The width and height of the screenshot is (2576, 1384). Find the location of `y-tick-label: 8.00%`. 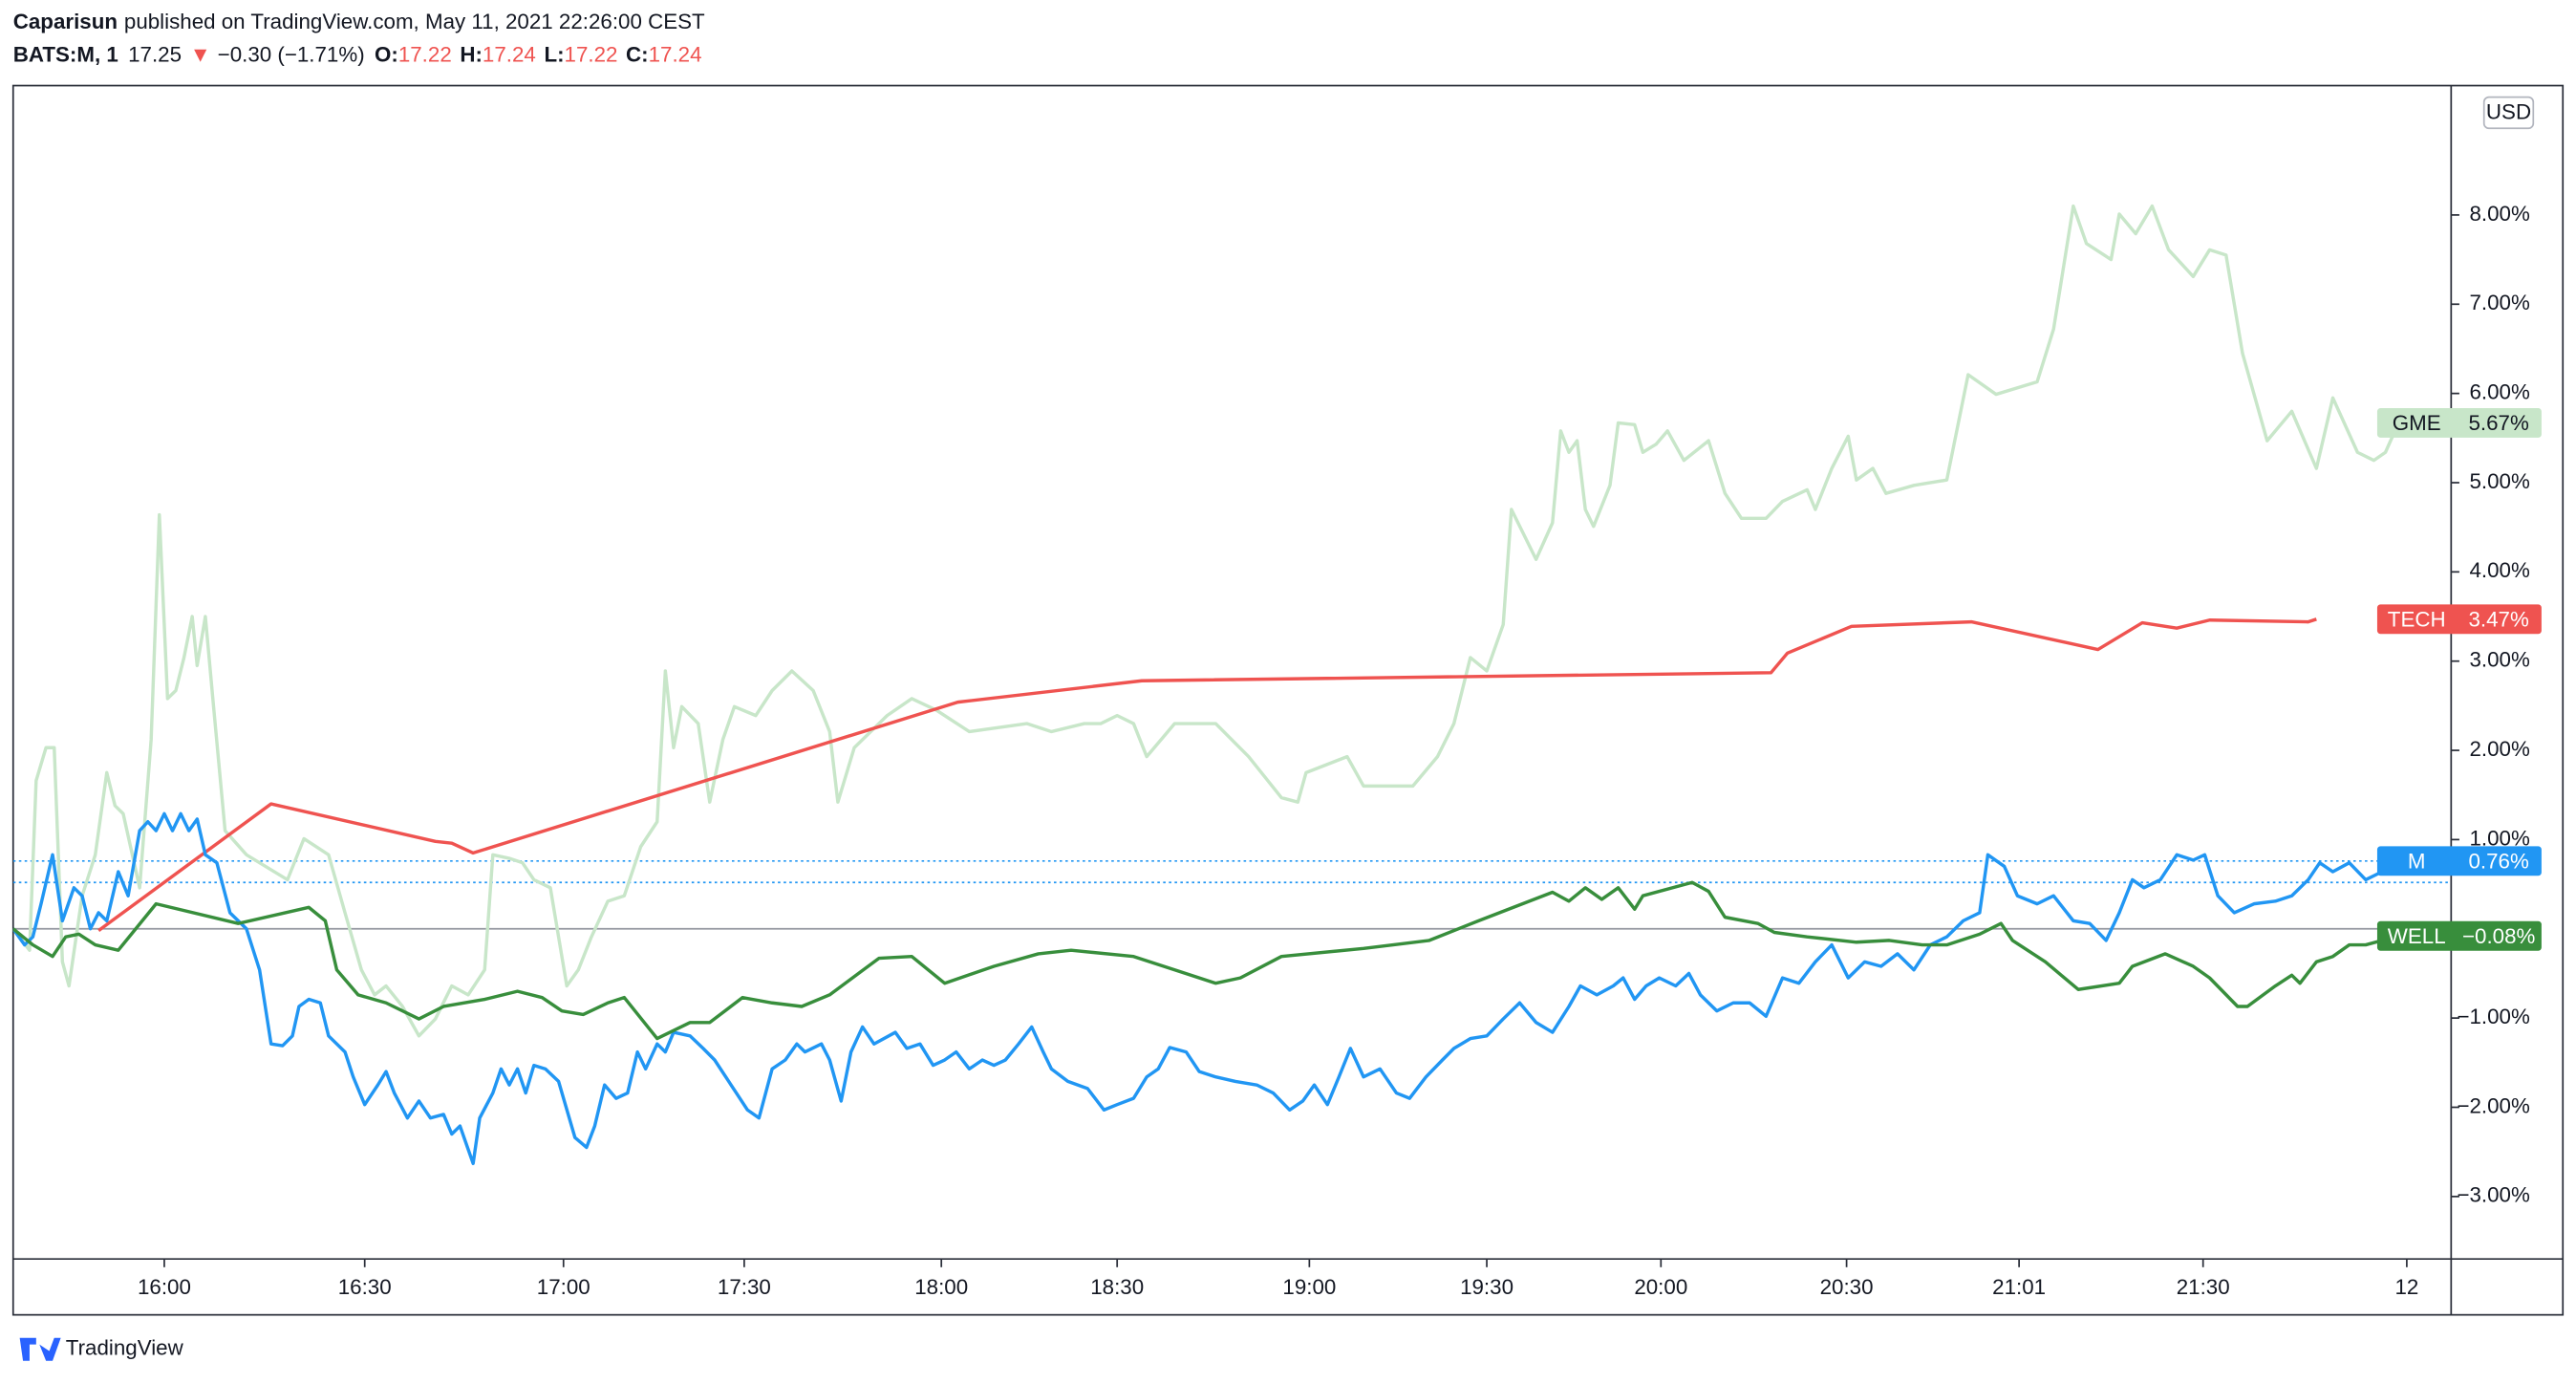

y-tick-label: 8.00% is located at coordinates (2499, 214).